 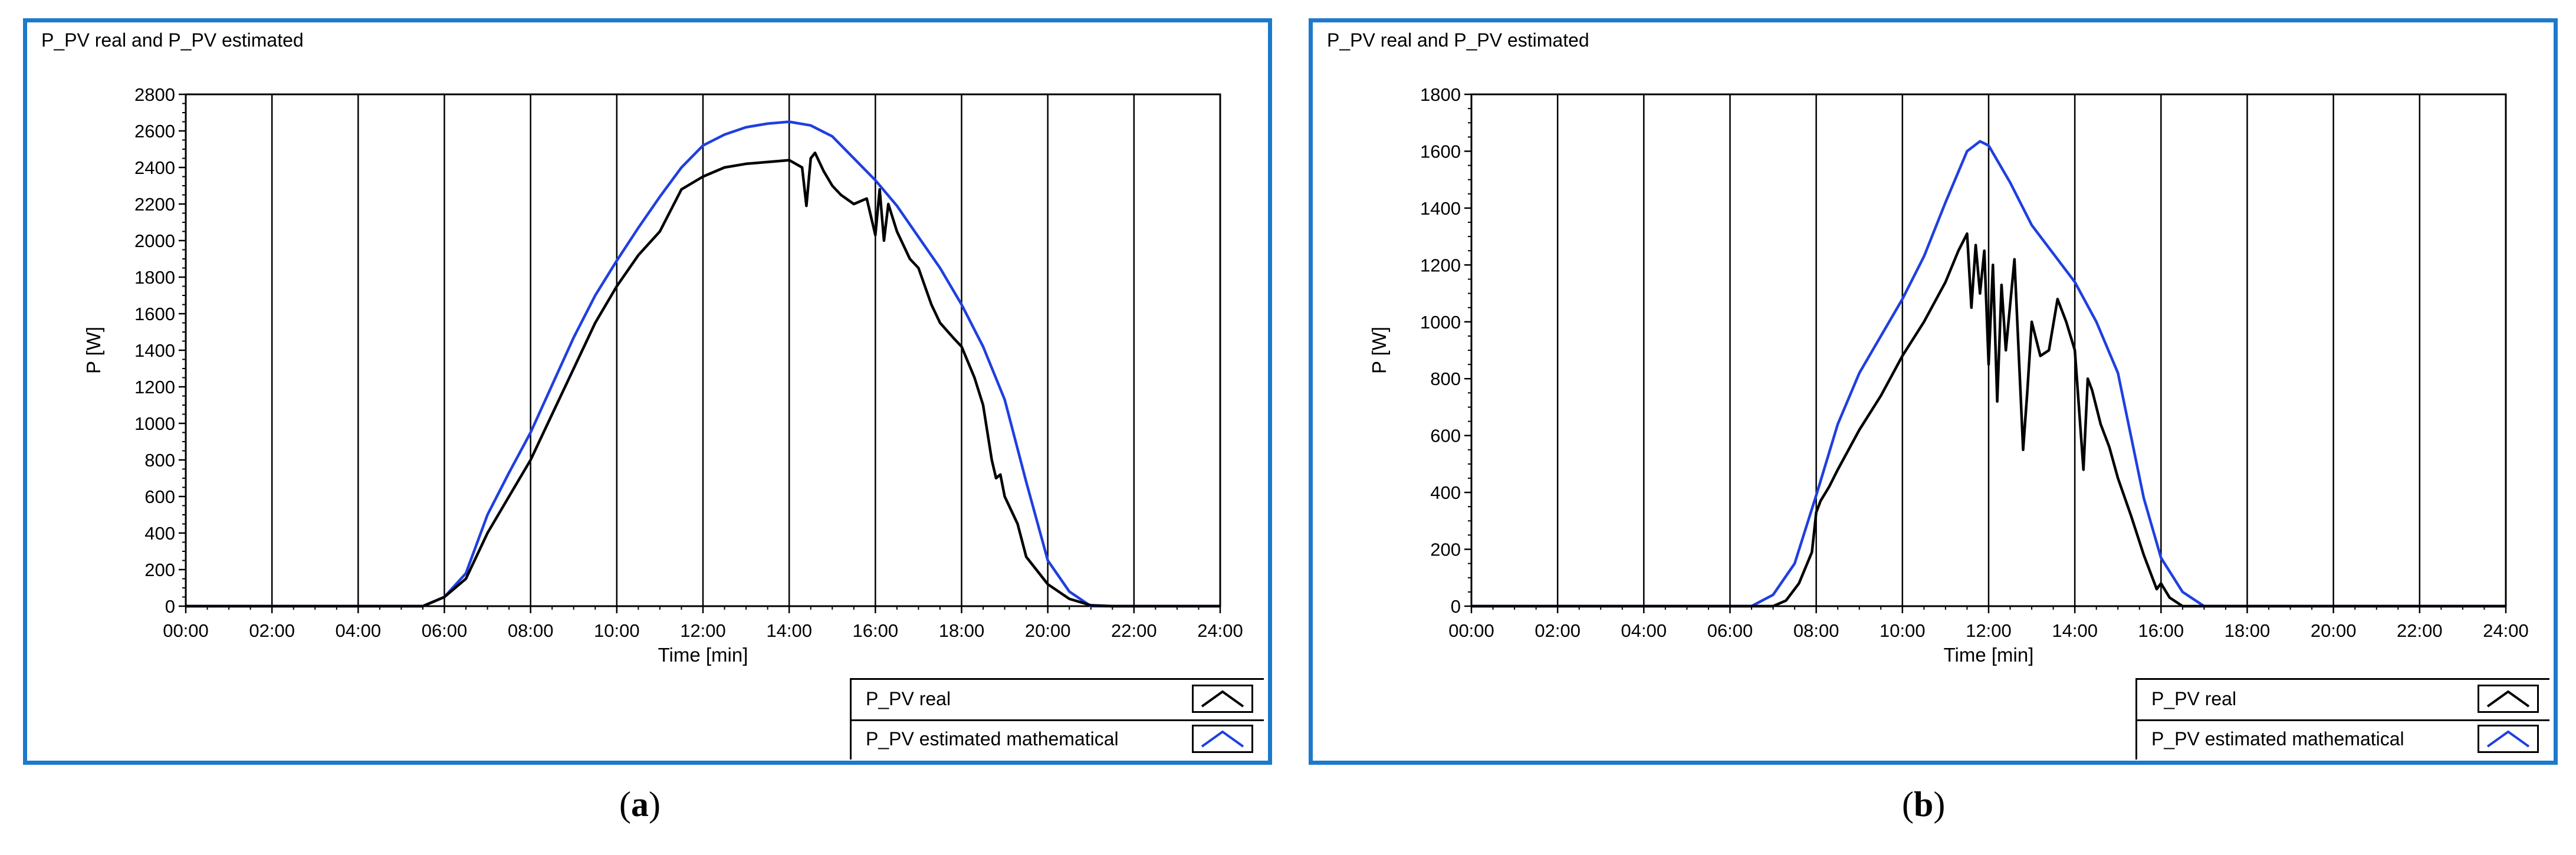 What do you see at coordinates (154, 204) in the screenshot?
I see `y-tick-label: 2200` at bounding box center [154, 204].